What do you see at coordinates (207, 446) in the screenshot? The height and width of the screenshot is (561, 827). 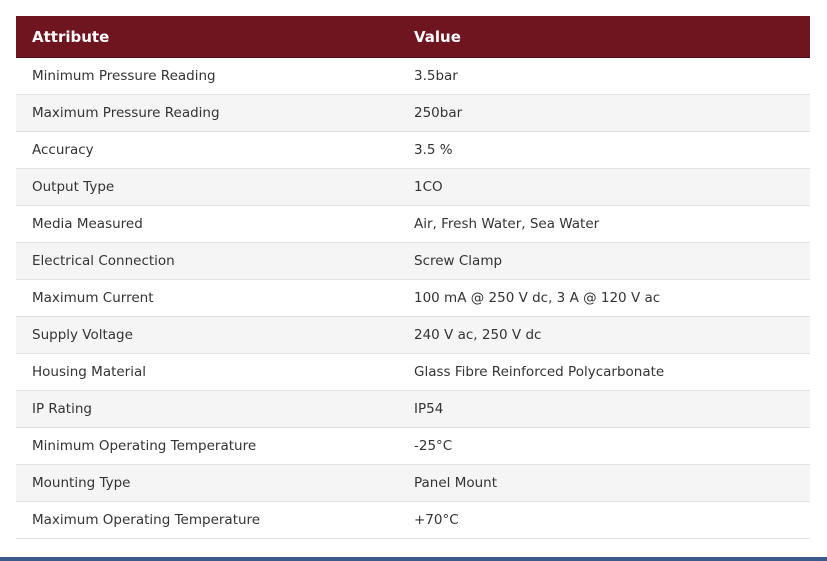 I see `attribute-cell: Minimum Operating Temperature` at bounding box center [207, 446].